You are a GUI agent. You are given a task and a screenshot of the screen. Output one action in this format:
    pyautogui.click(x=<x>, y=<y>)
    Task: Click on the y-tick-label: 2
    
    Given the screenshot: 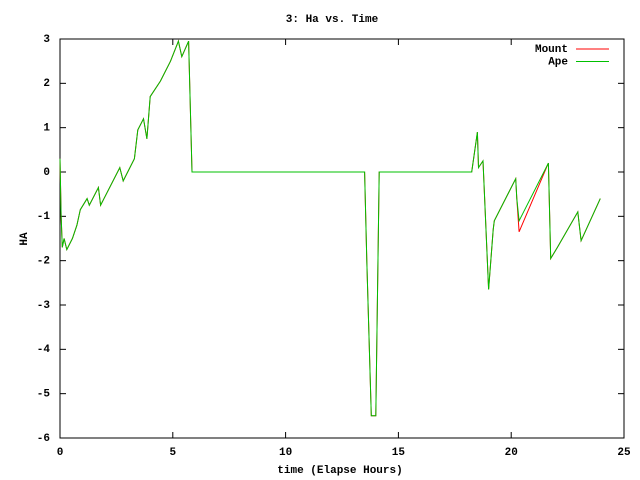 What is the action you would take?
    pyautogui.click(x=46, y=84)
    